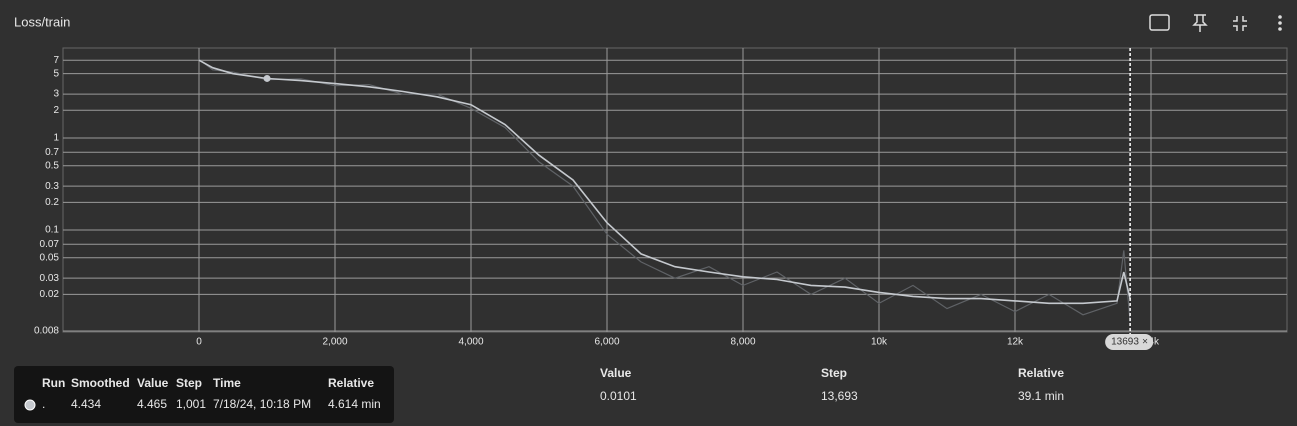 Image resolution: width=1297 pixels, height=426 pixels. Describe the element at coordinates (1240, 23) in the screenshot. I see `collapse-icon` at that location.